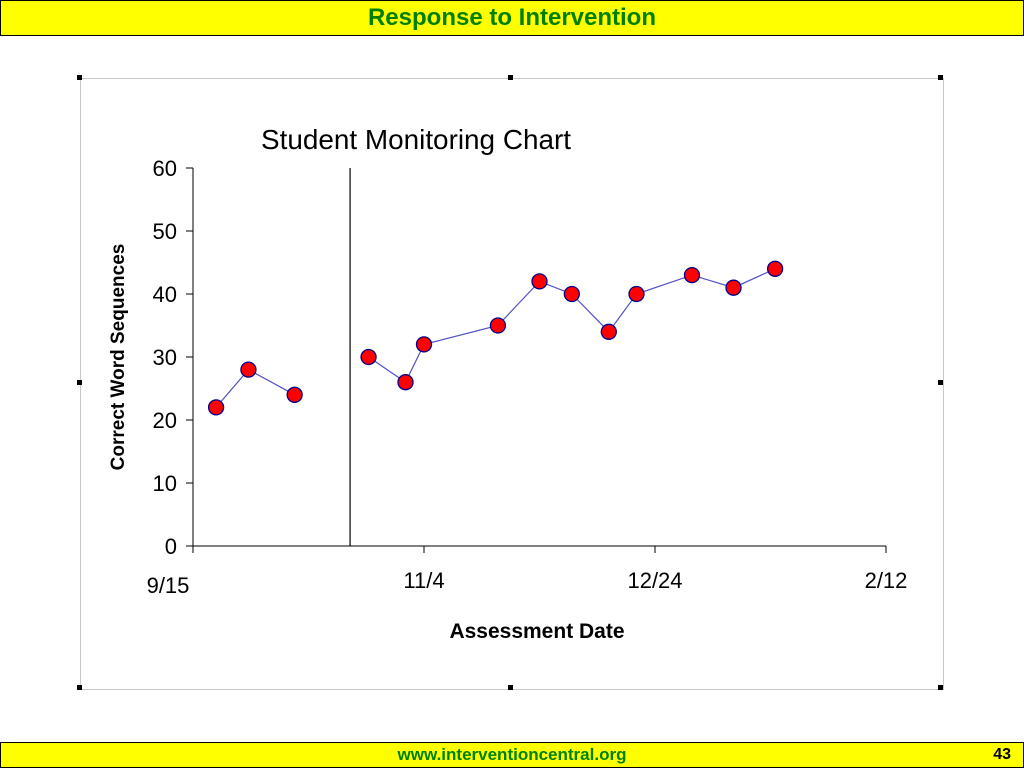 The width and height of the screenshot is (1024, 768). Describe the element at coordinates (165, 420) in the screenshot. I see `y-tick-label: 20` at that location.